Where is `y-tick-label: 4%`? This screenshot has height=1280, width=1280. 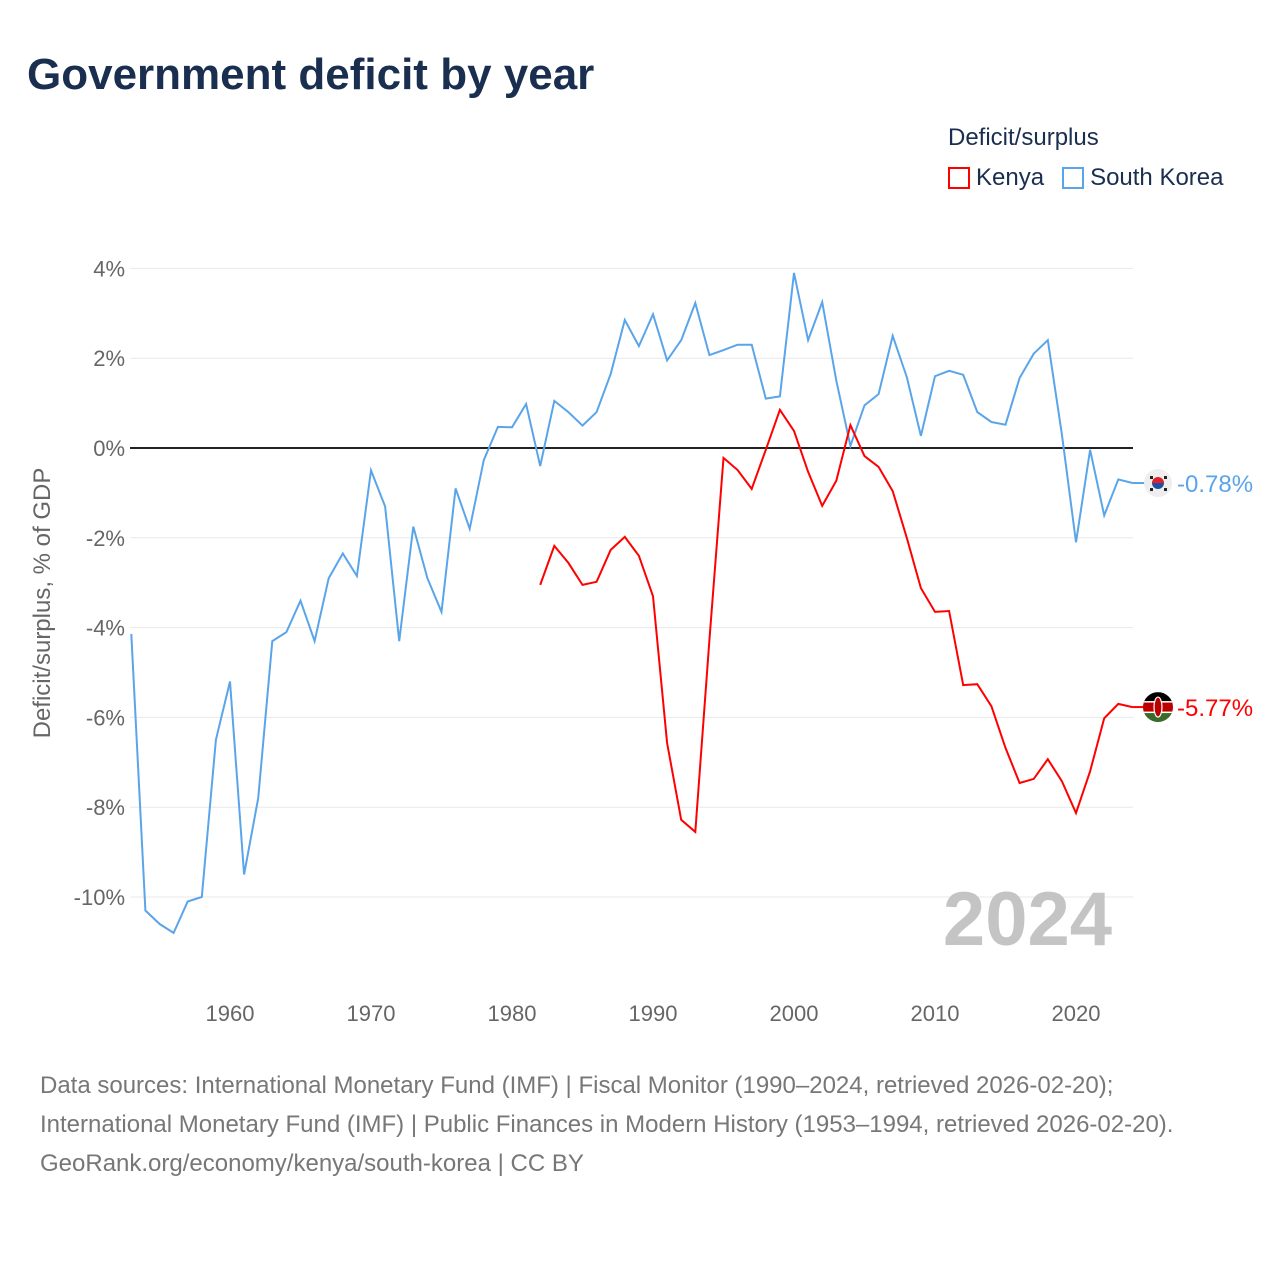
y-tick-label: 4% is located at coordinates (109, 268).